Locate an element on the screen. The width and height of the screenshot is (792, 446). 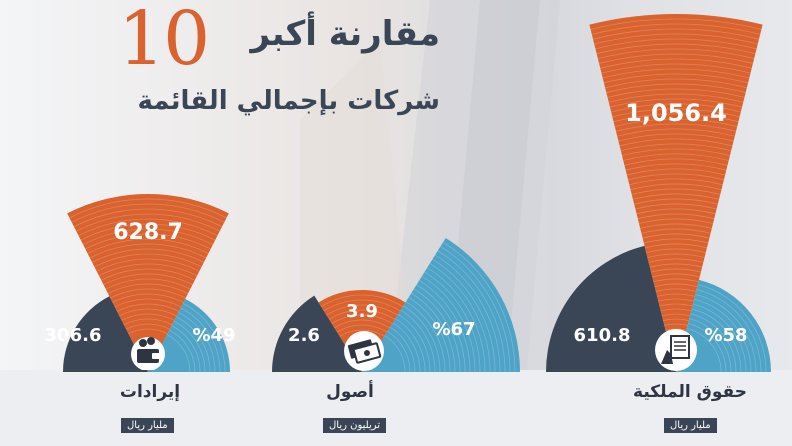
group-label-revenue: إيرادات is located at coordinates (150, 392).